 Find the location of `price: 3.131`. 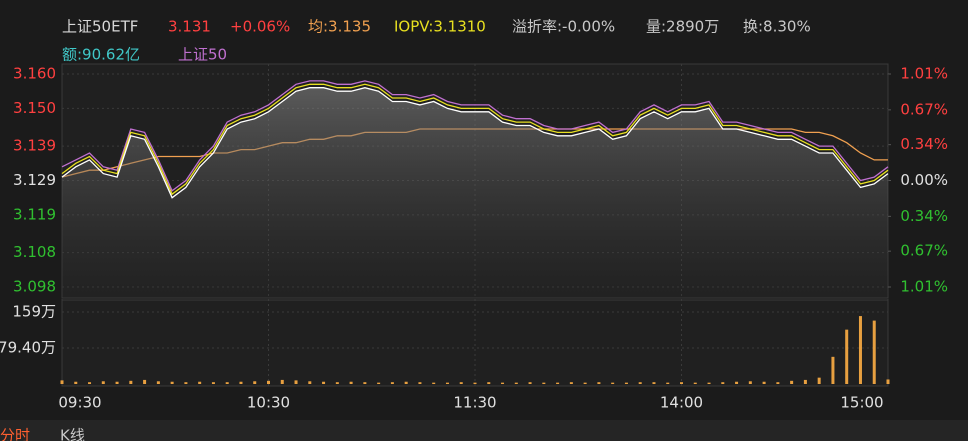

price: 3.131 is located at coordinates (189, 27).